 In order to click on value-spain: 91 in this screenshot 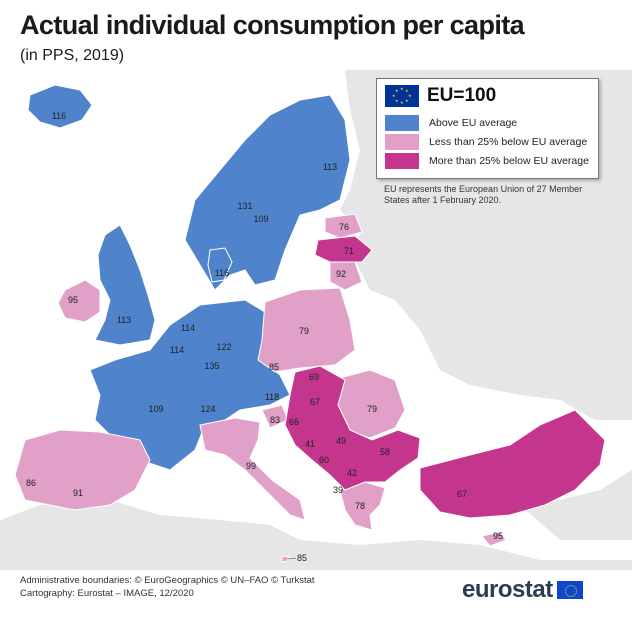, I will do `click(78, 493)`.